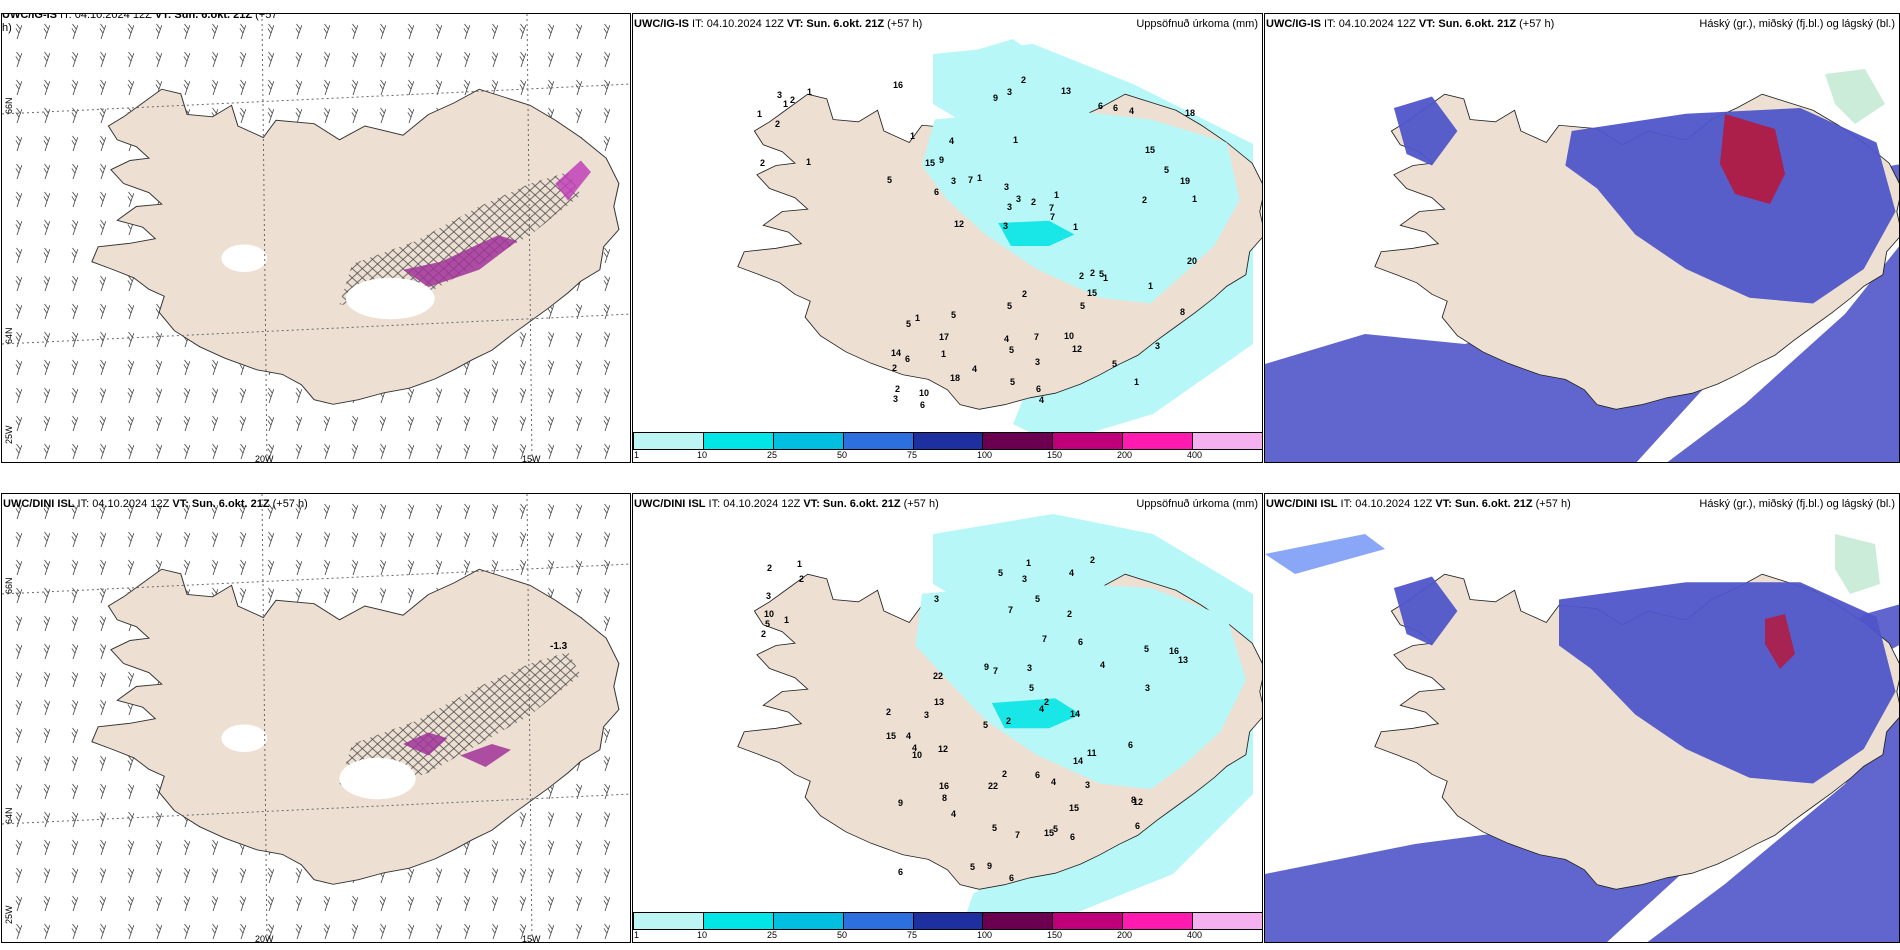  Describe the element at coordinates (842, 455) in the screenshot. I see `colorbar-tick-label: 50` at that location.